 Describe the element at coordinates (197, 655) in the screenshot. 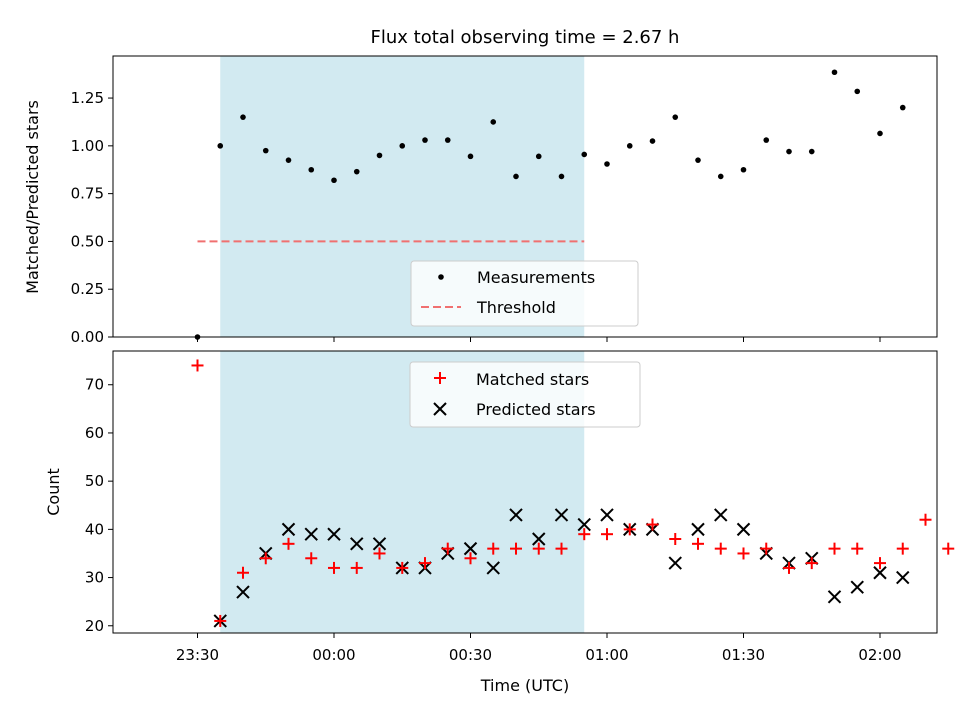

I see `x-tick-label: 23:30` at that location.